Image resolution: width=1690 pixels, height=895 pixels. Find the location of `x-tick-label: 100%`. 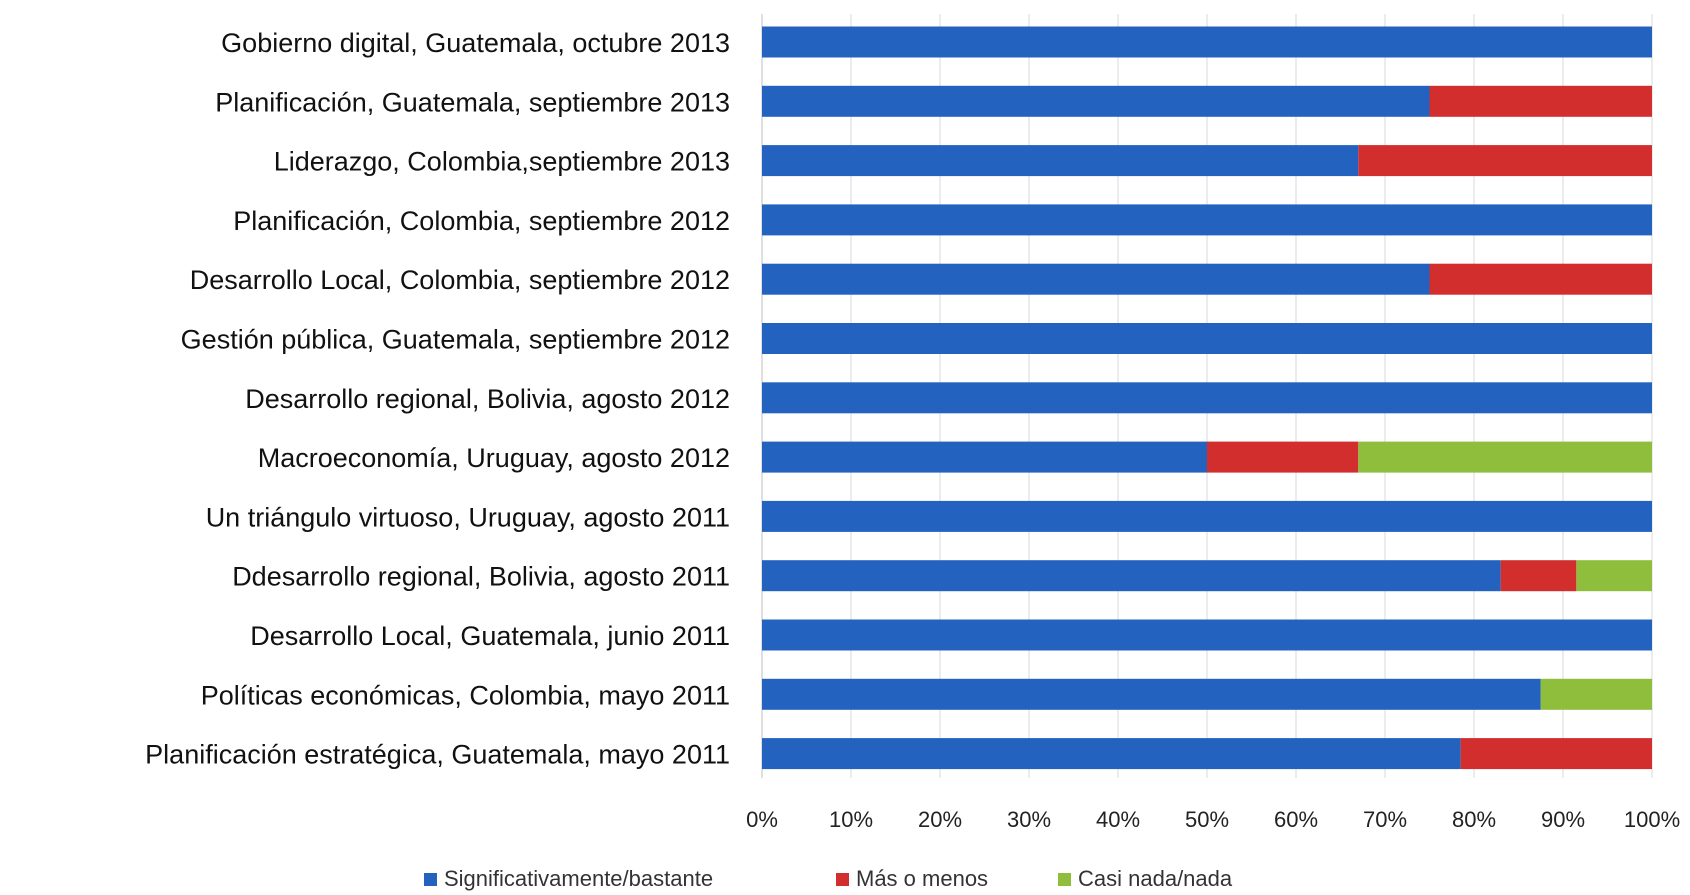

x-tick-label: 100% is located at coordinates (1652, 819).